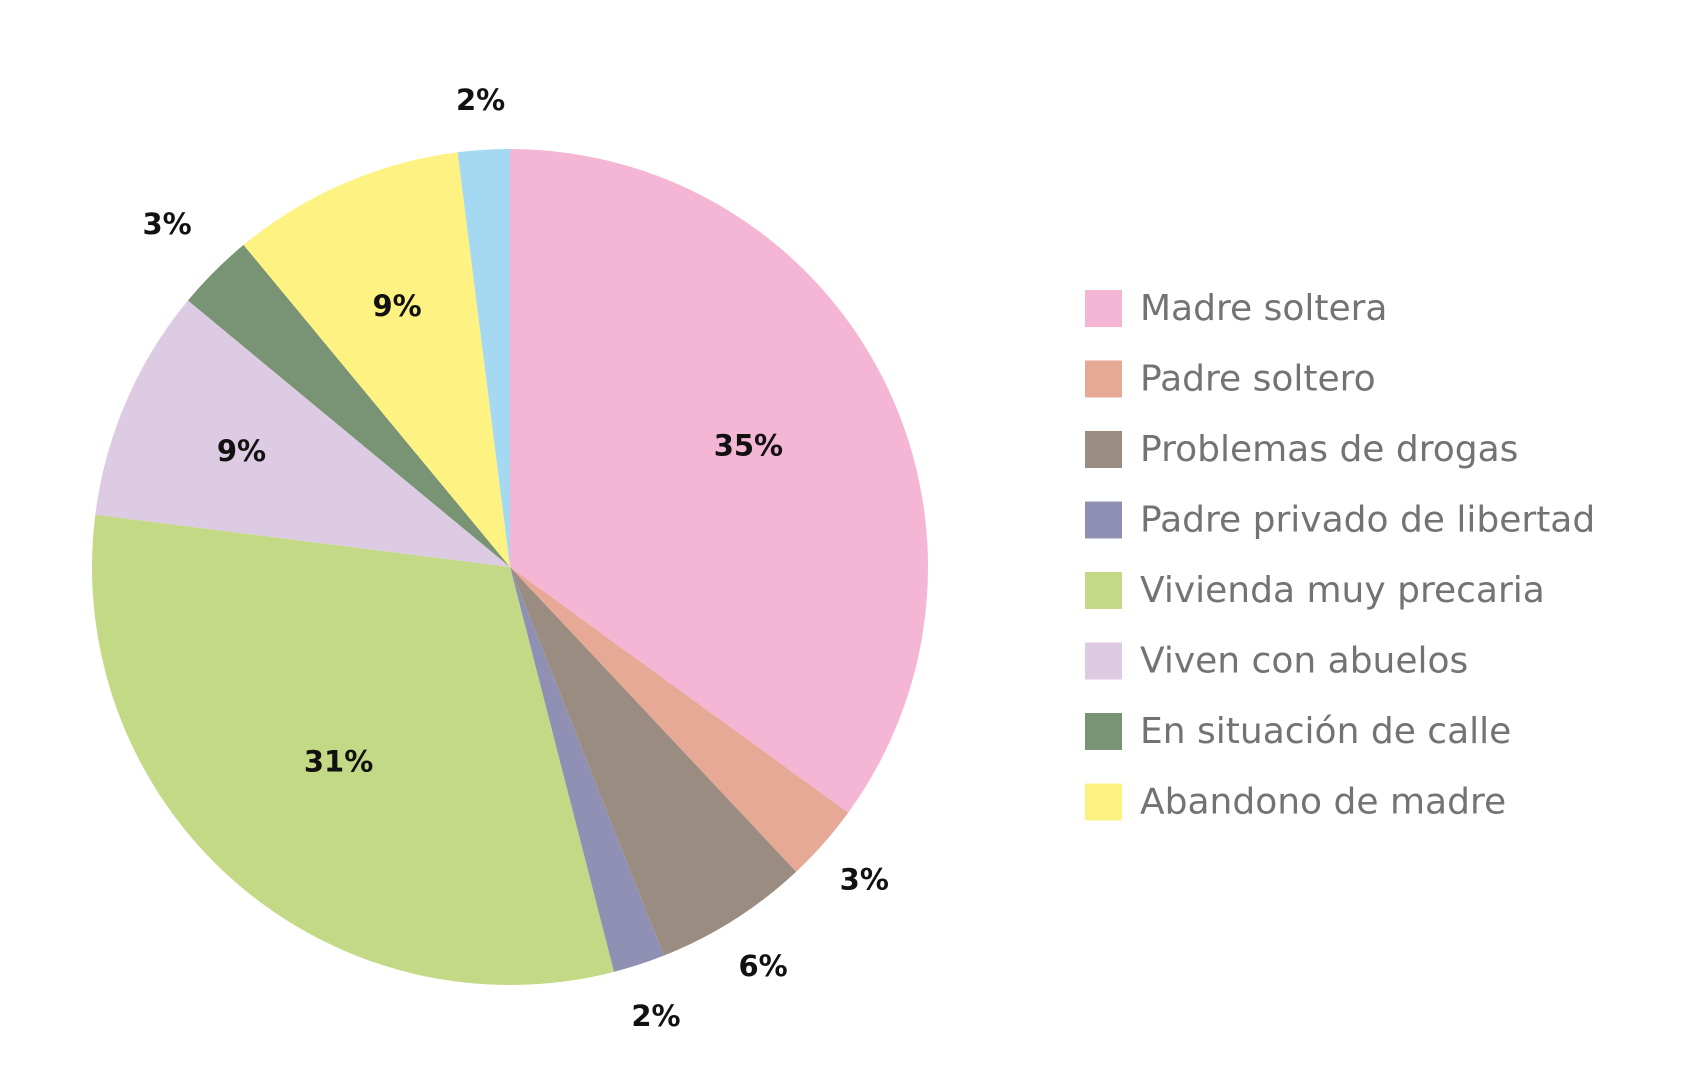 The height and width of the screenshot is (1067, 1699). I want to click on data-label-abandono-de-madre: 9%, so click(396, 306).